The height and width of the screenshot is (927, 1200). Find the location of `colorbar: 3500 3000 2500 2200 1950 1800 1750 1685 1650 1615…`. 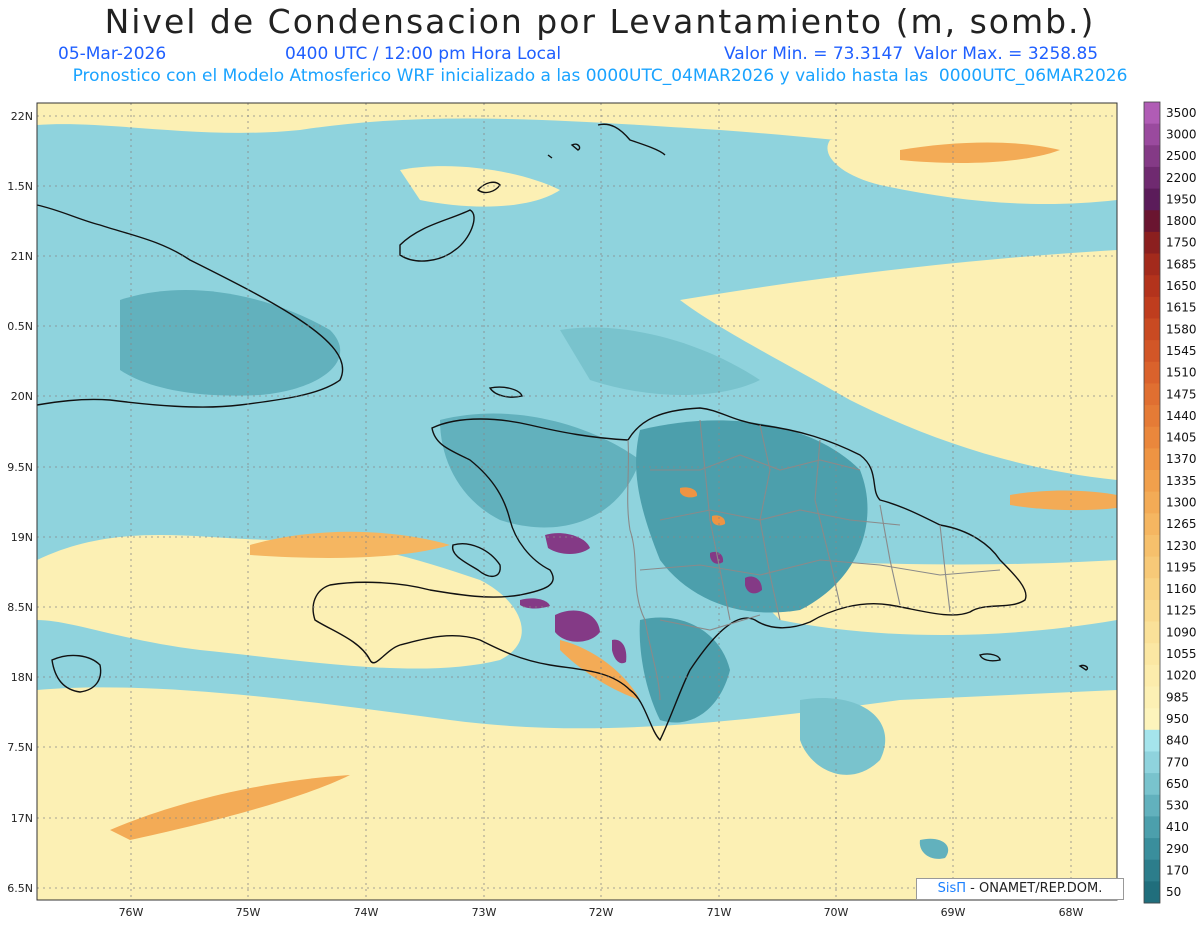

colorbar: 3500 3000 2500 2200 1950 1800 1750 1685 1650 1615… is located at coordinates (1170, 502).